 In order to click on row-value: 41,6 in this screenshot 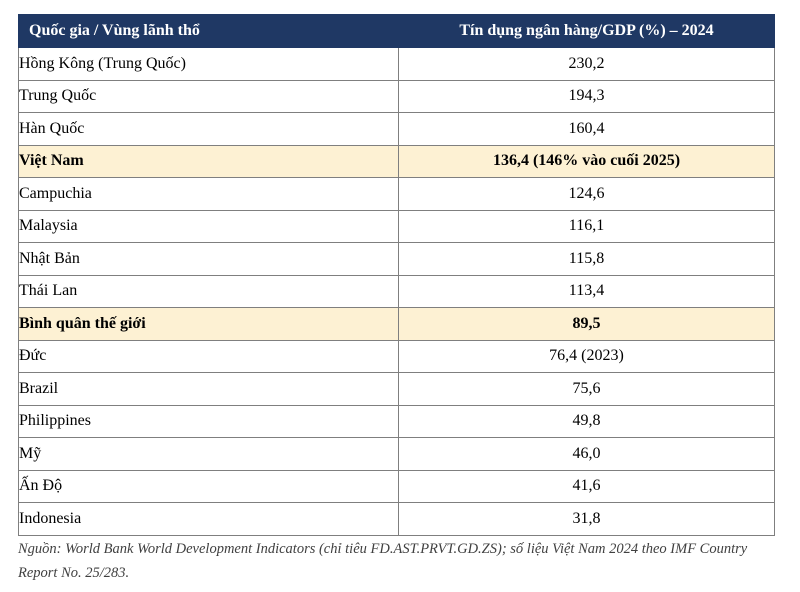, I will do `click(586, 486)`.